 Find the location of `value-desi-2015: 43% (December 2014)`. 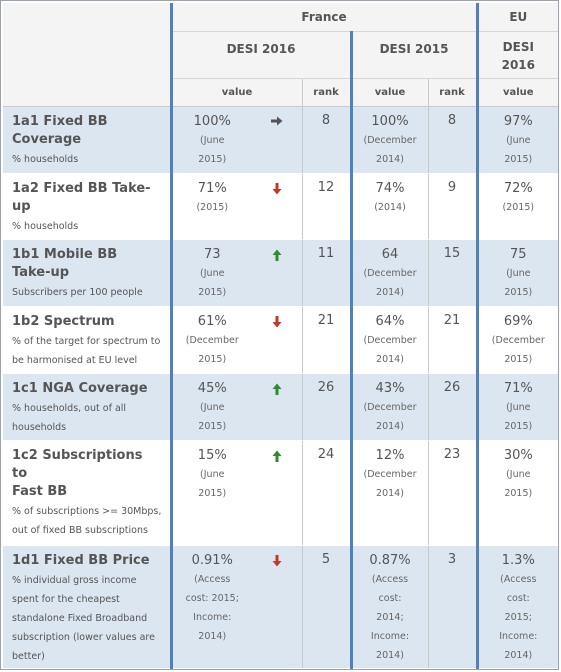

value-desi-2015: 43% (December 2014) is located at coordinates (388, 407).